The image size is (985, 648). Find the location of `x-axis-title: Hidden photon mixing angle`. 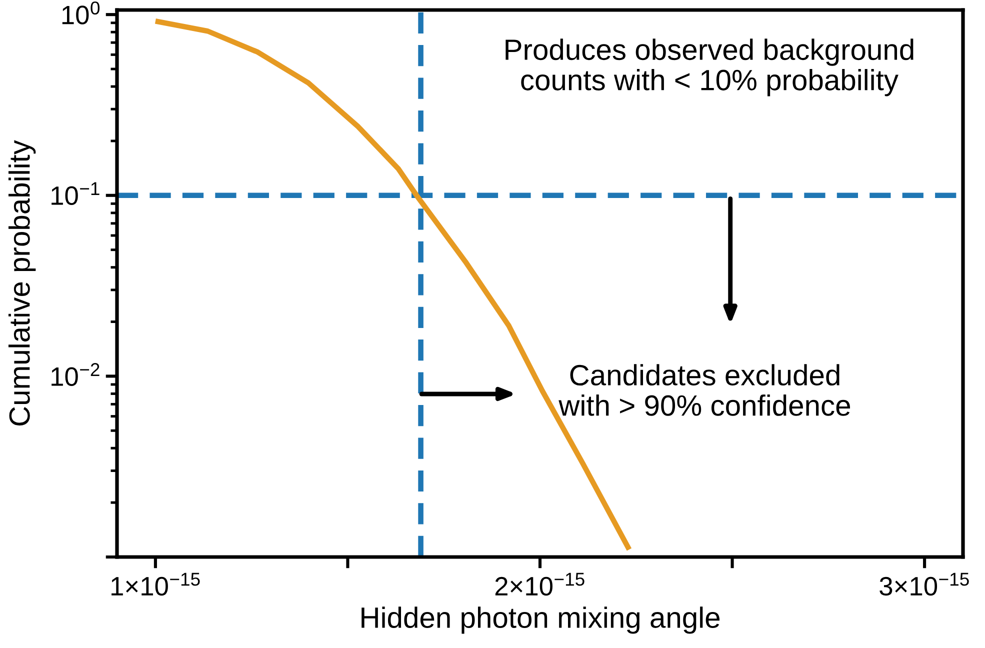

x-axis-title: Hidden photon mixing angle is located at coordinates (541, 620).